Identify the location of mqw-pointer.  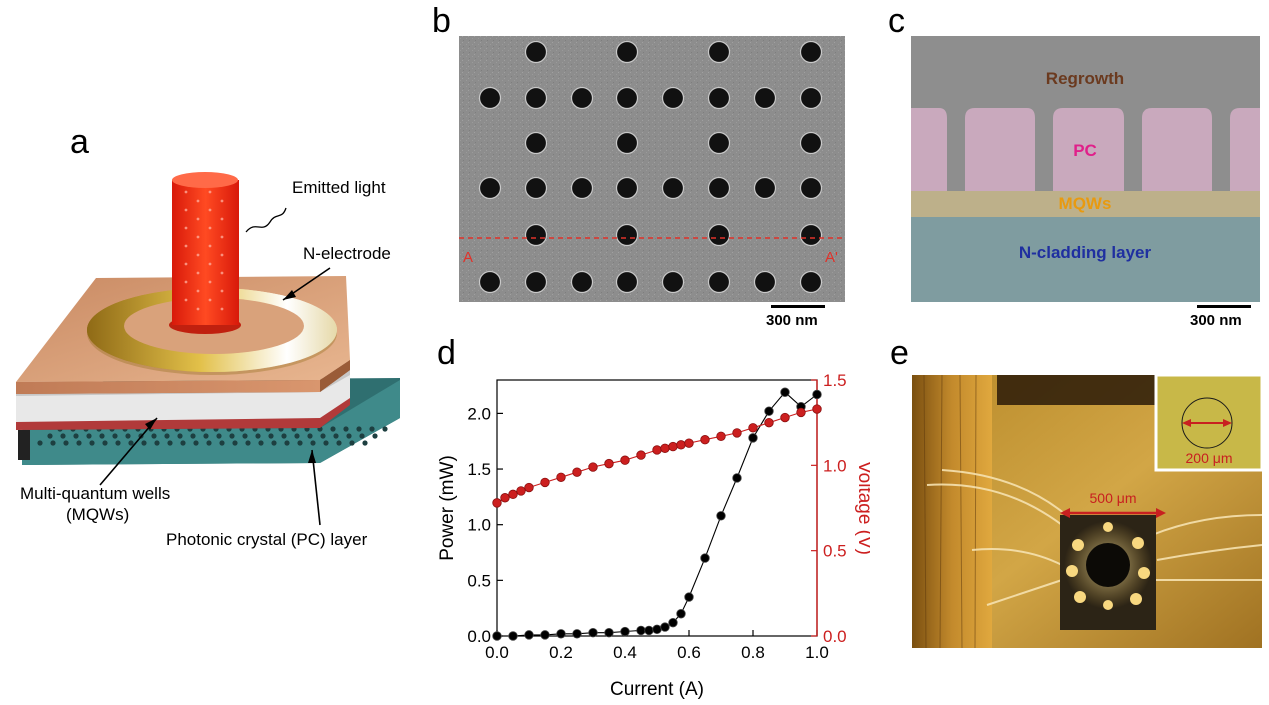
(128, 451).